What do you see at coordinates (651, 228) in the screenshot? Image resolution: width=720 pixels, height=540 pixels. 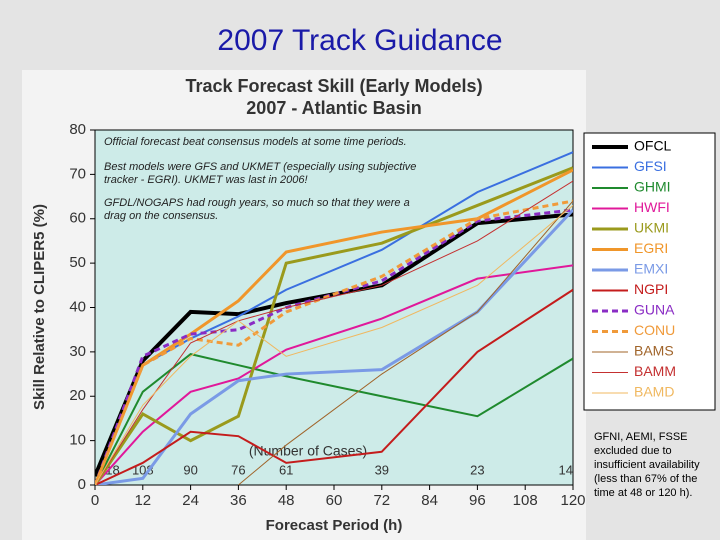 I see `legend-label: UKMI` at bounding box center [651, 228].